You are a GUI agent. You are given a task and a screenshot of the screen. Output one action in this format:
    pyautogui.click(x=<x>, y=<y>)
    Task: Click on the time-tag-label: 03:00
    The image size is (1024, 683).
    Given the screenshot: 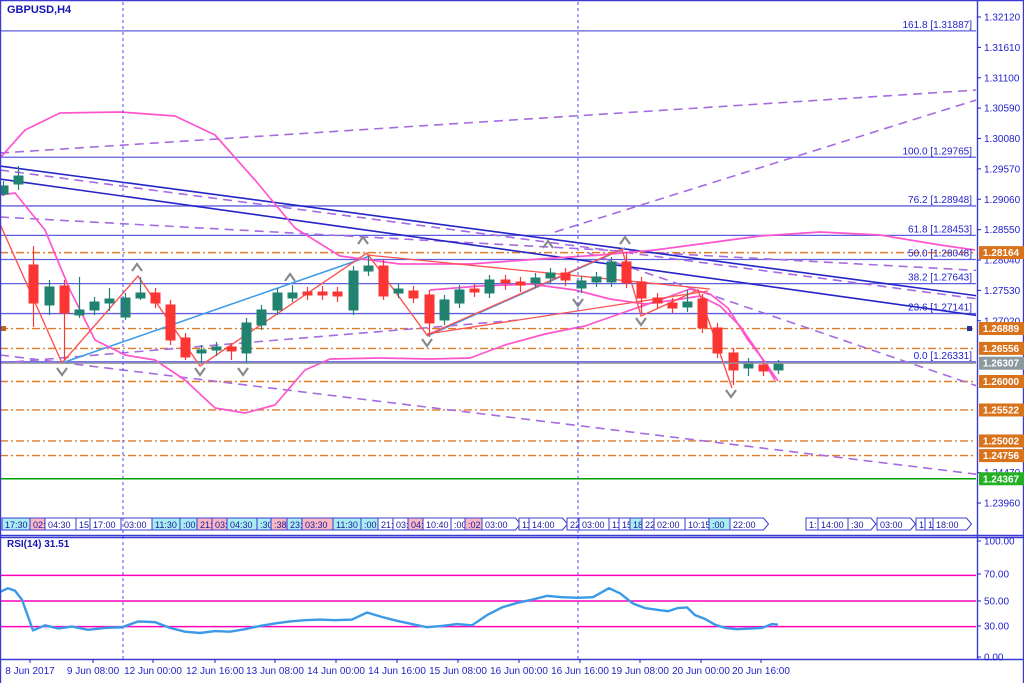 What is the action you would take?
    pyautogui.click(x=593, y=525)
    